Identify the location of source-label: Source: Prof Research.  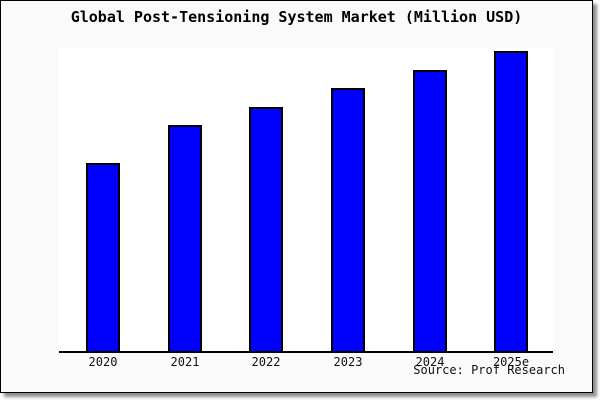
(489, 370).